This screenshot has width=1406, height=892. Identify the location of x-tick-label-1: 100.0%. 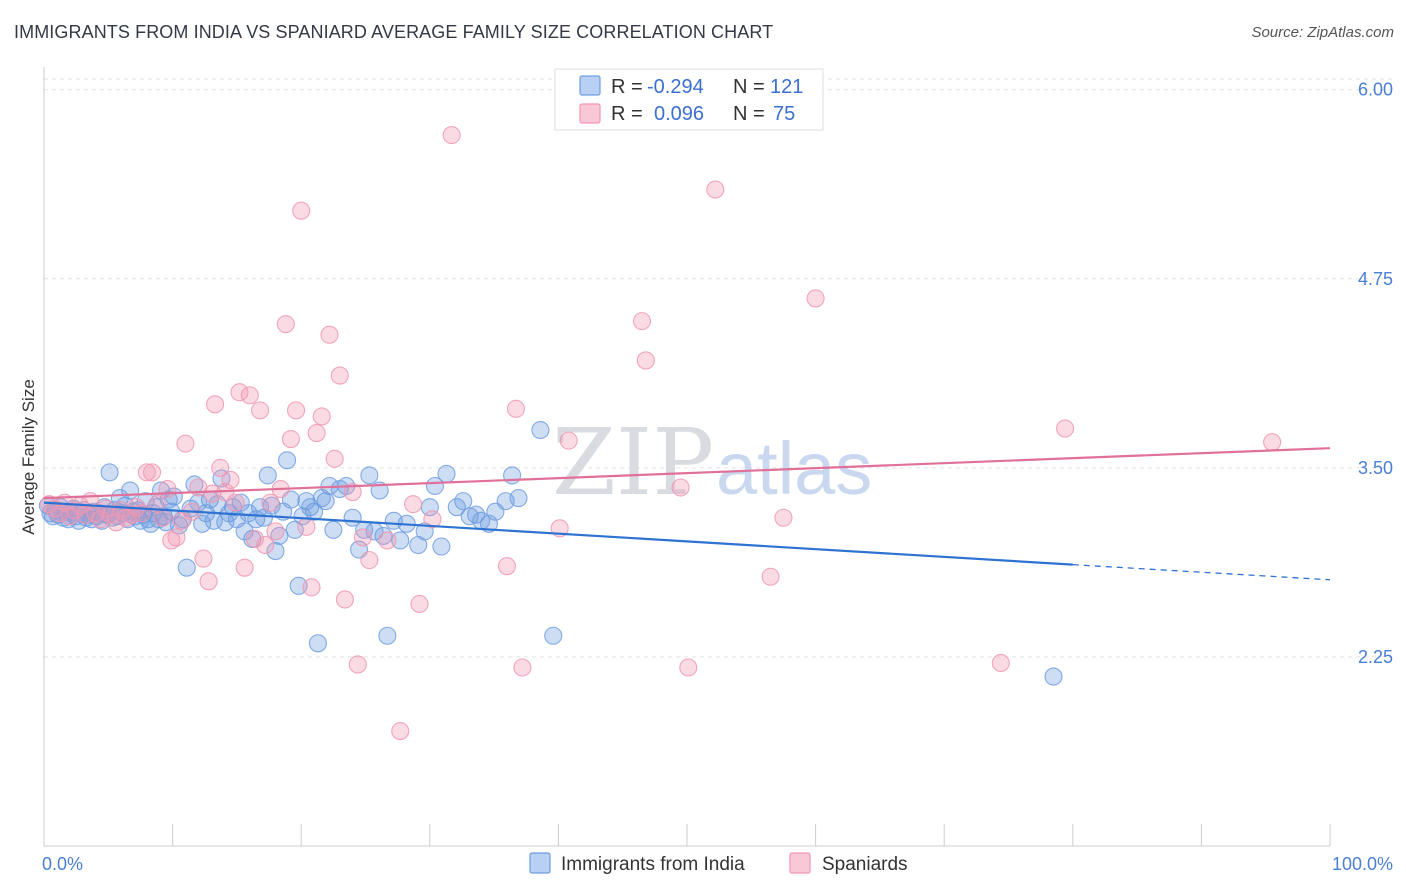
(1362, 864).